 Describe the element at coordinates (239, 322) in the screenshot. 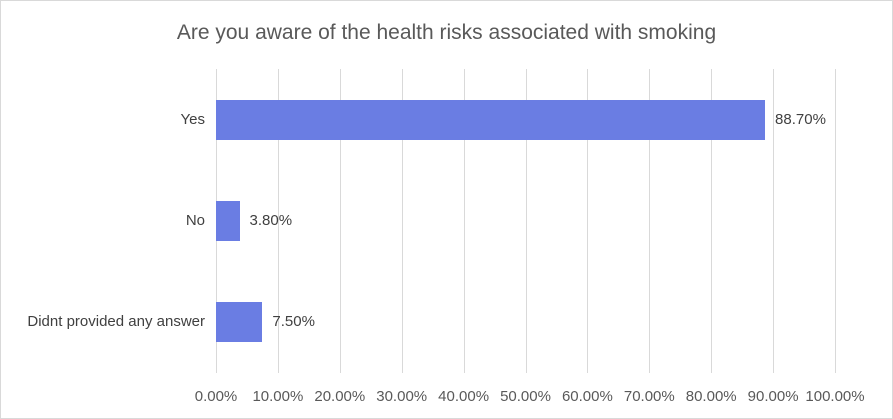

I see `bar-didnt-provided-any-answer` at that location.